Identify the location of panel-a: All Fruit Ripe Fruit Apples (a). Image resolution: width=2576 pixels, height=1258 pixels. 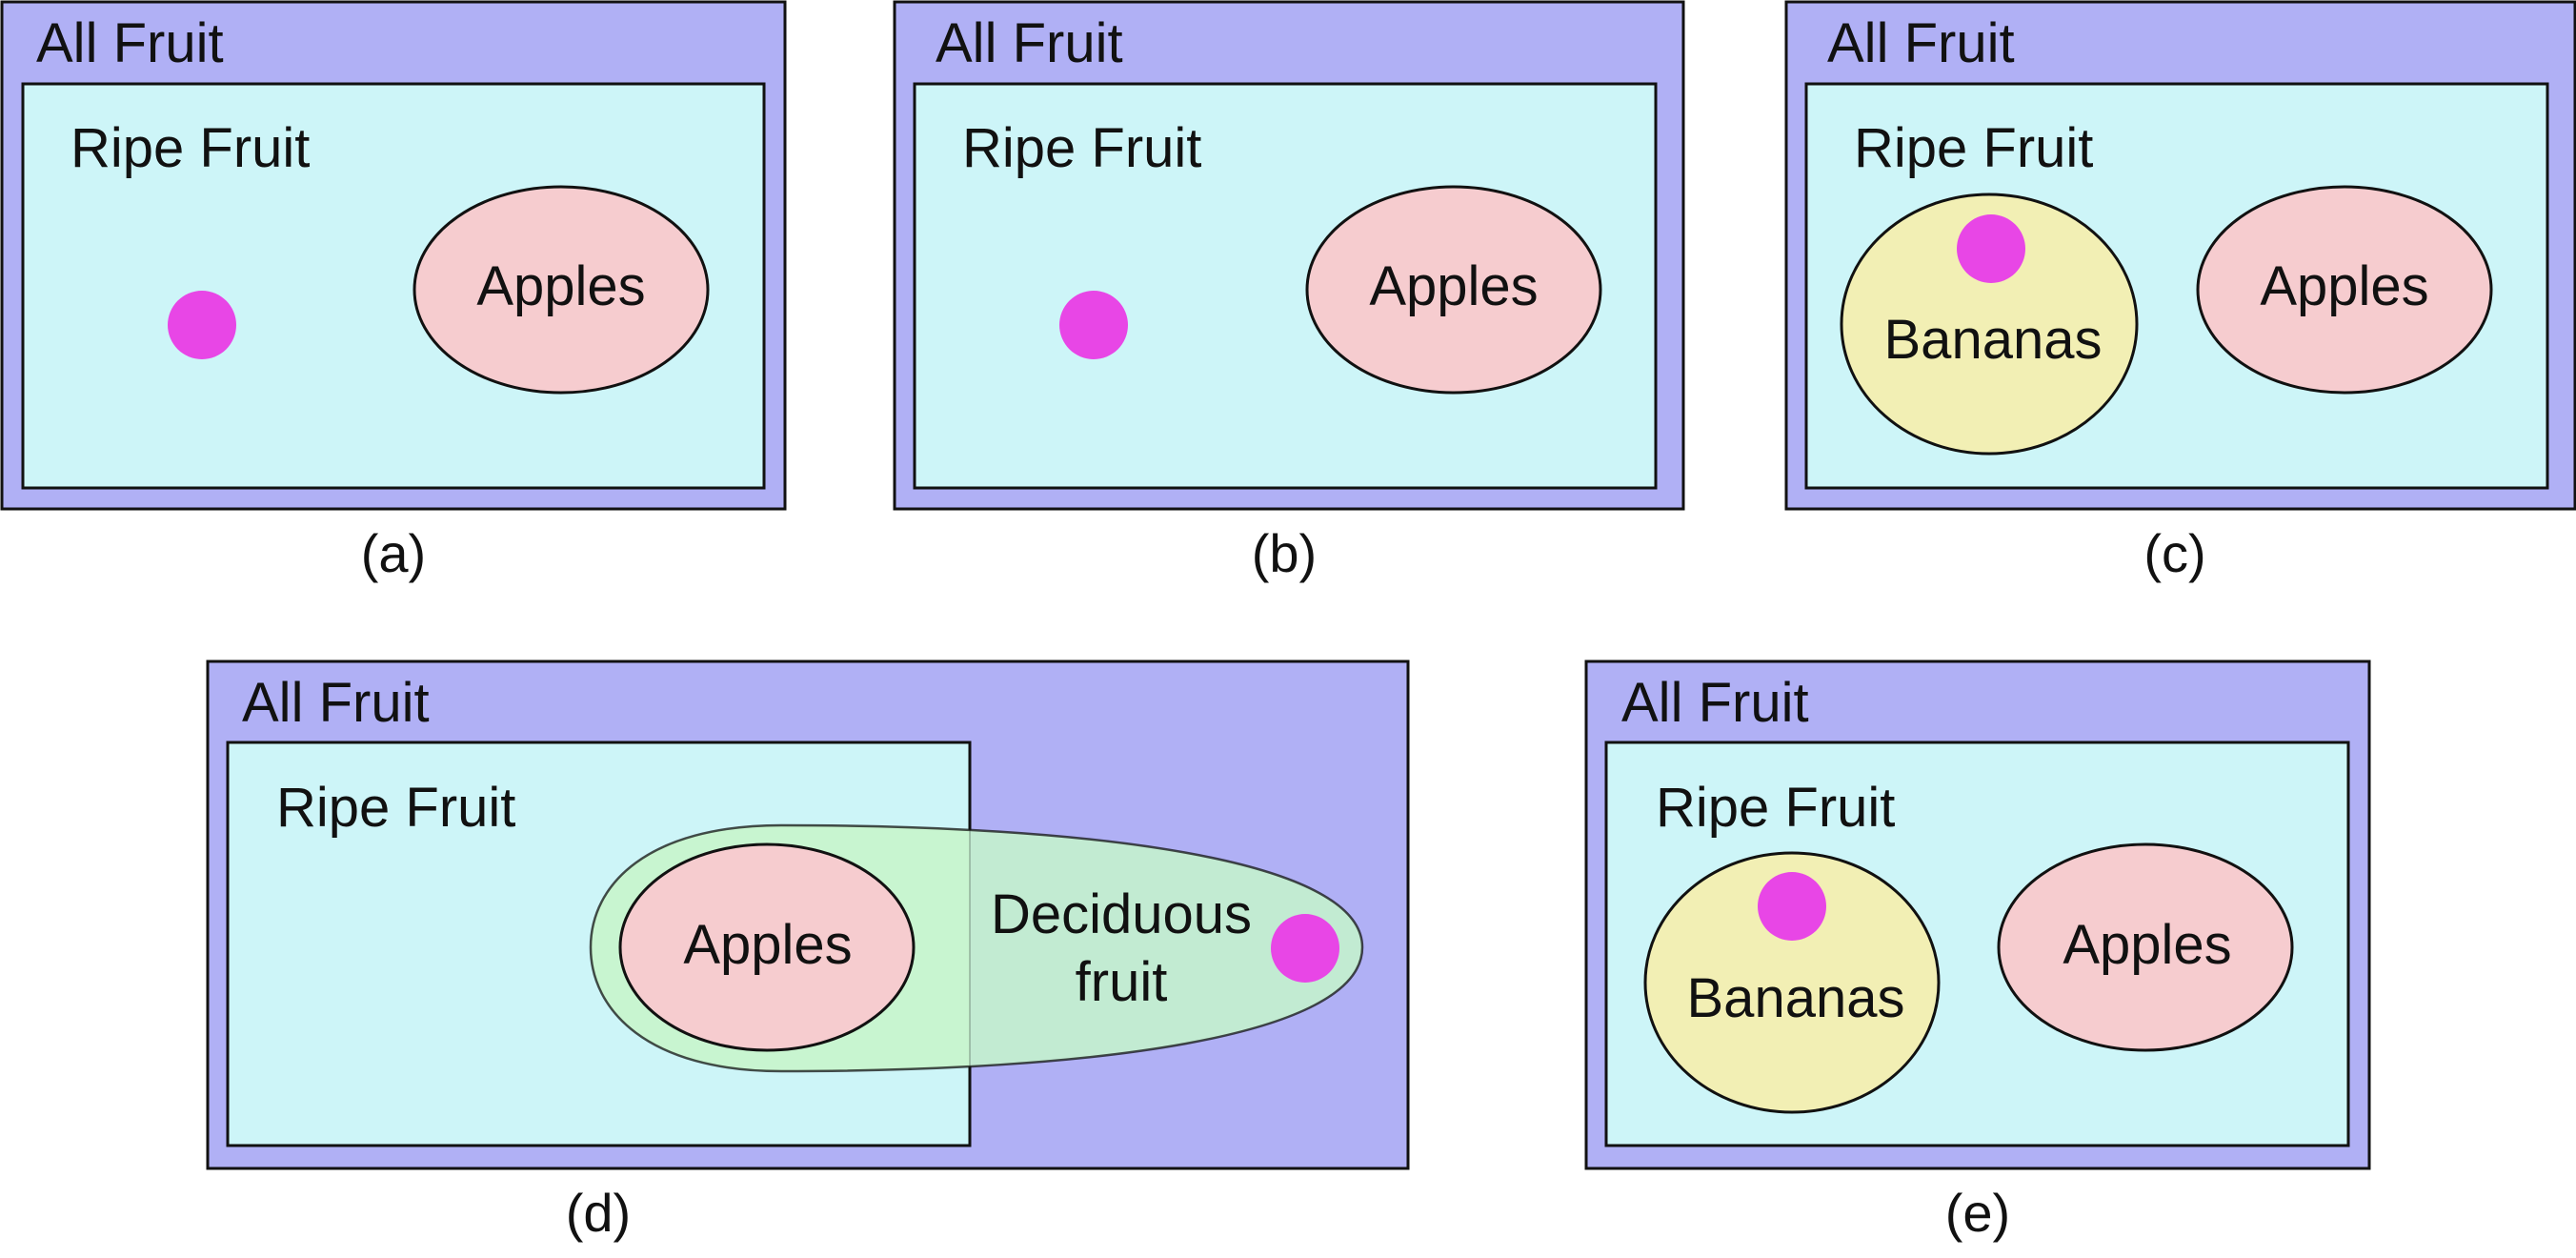
(394, 291).